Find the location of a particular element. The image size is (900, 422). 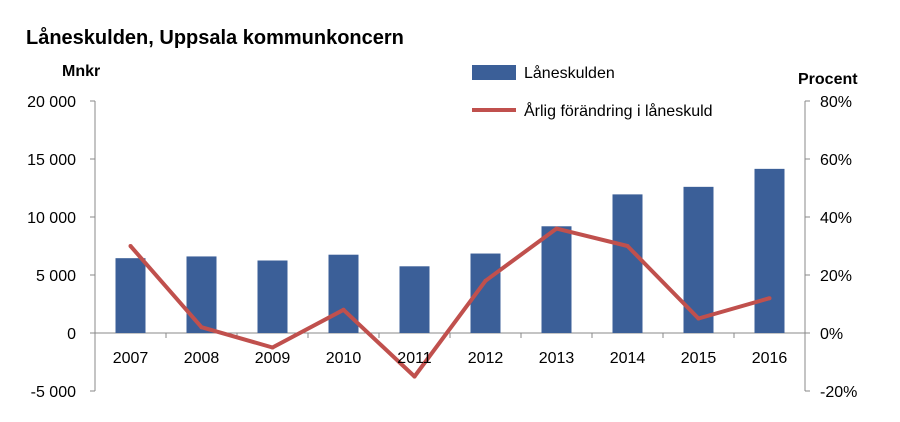

right-tick-label: 20% is located at coordinates (836, 276).